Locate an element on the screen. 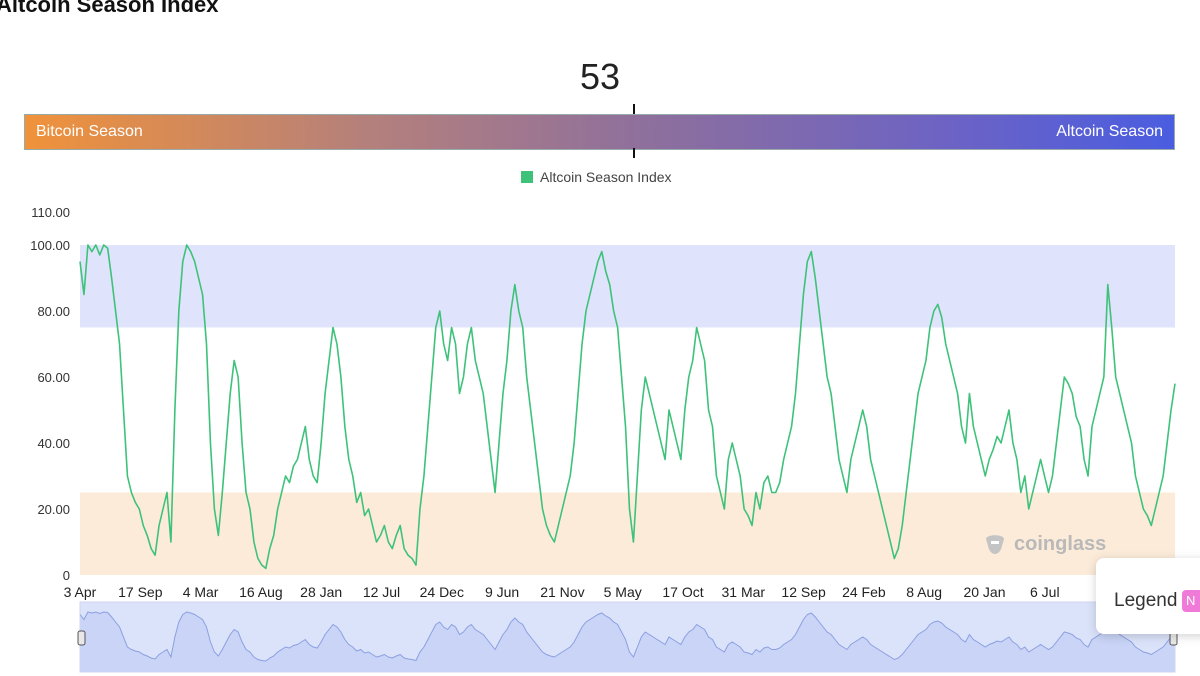 The width and height of the screenshot is (1200, 676). x-tick-label: 9 Jun is located at coordinates (502, 592).